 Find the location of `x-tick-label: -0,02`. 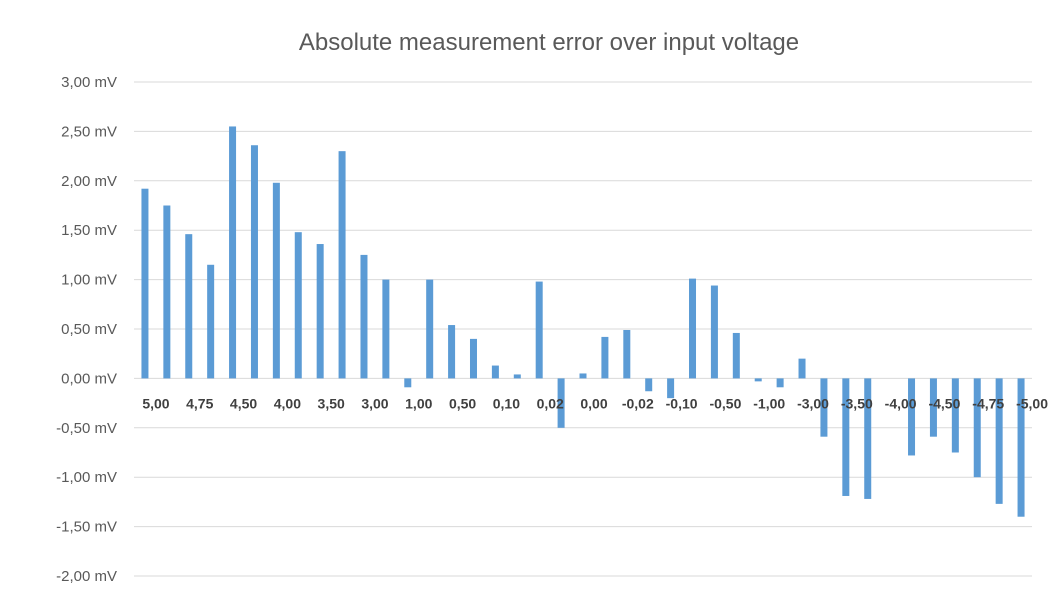

x-tick-label: -0,02 is located at coordinates (638, 403).